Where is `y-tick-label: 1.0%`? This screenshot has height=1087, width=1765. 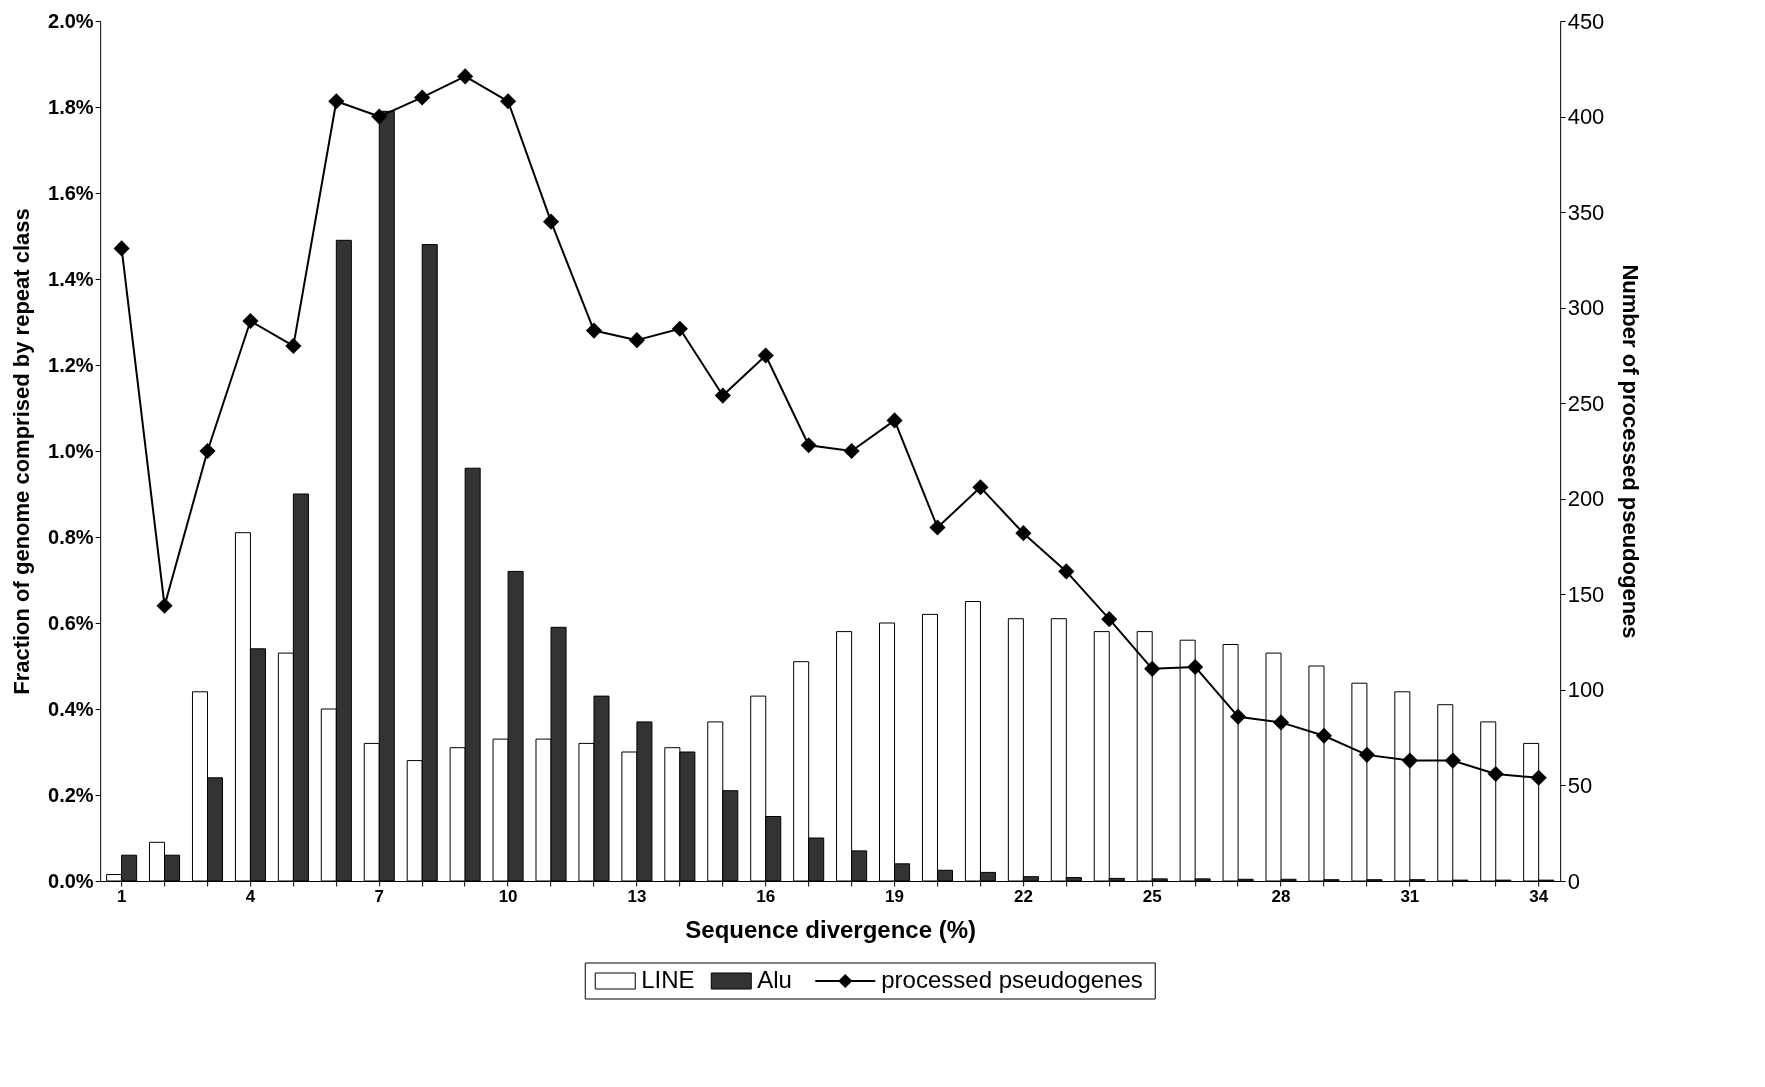 y-tick-label: 1.0% is located at coordinates (71, 450).